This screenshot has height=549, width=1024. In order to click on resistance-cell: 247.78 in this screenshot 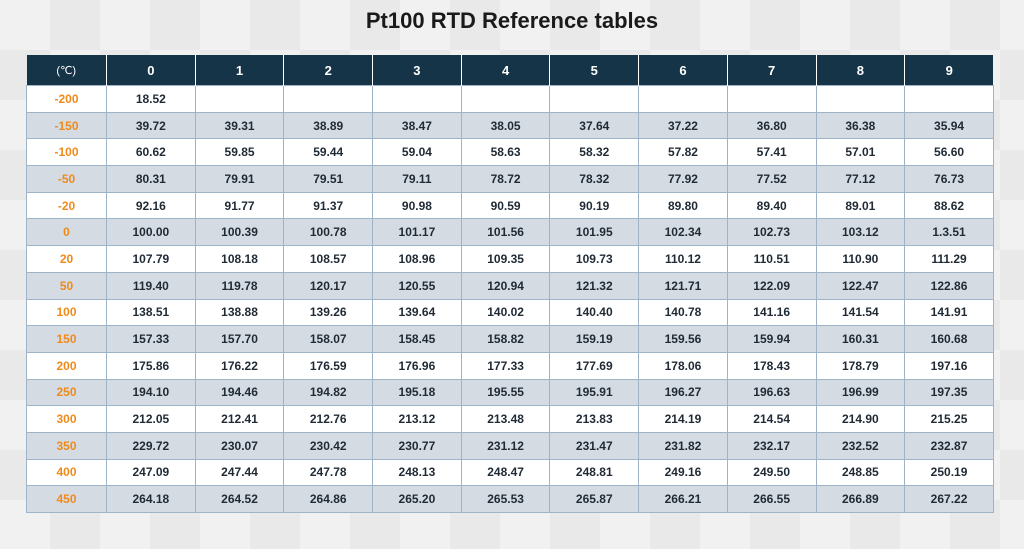, I will do `click(328, 472)`.